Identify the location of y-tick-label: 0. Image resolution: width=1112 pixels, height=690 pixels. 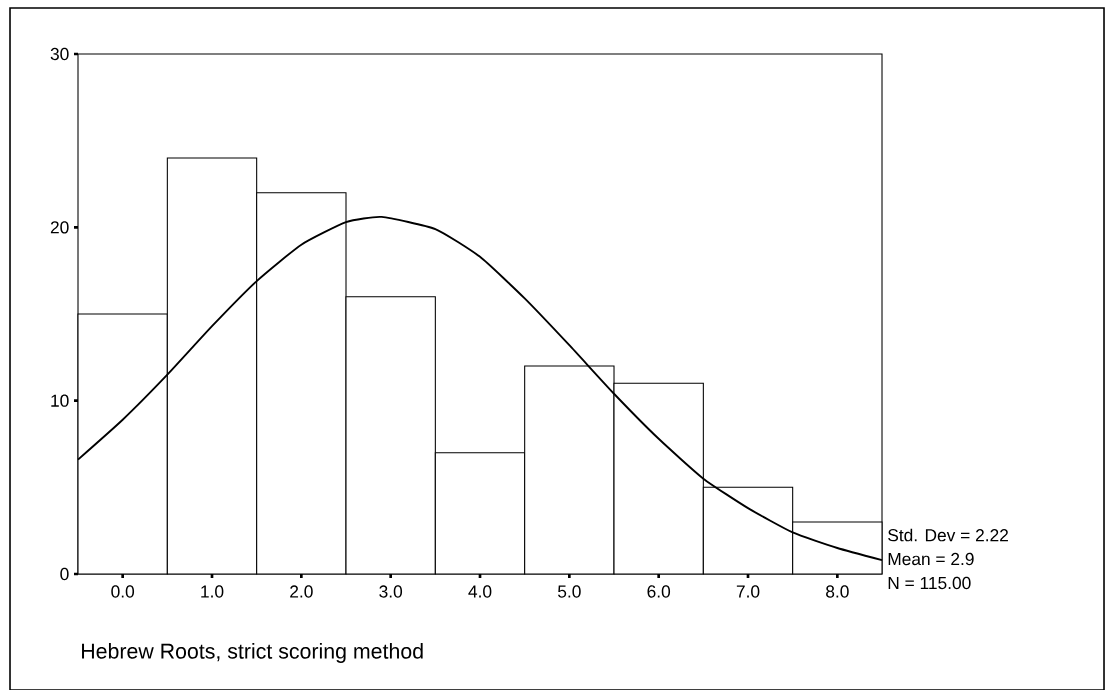
(64, 574).